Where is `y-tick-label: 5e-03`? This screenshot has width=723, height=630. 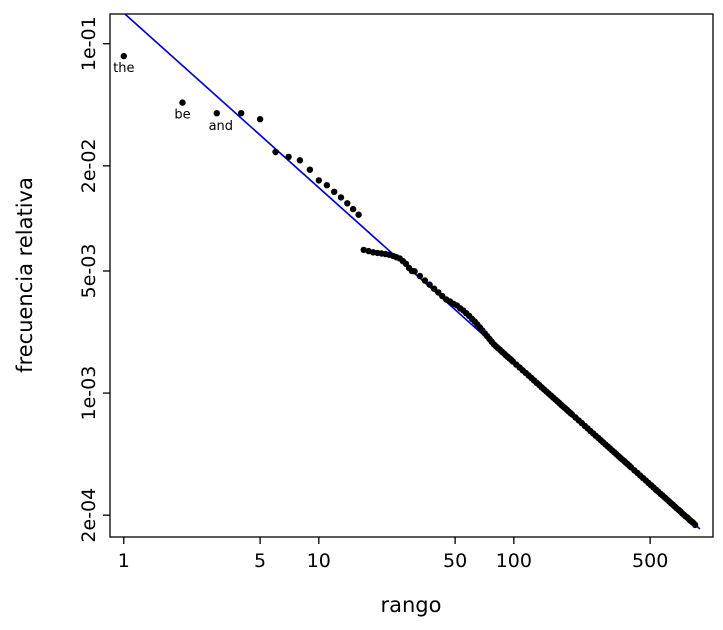 y-tick-label: 5e-03 is located at coordinates (89, 271).